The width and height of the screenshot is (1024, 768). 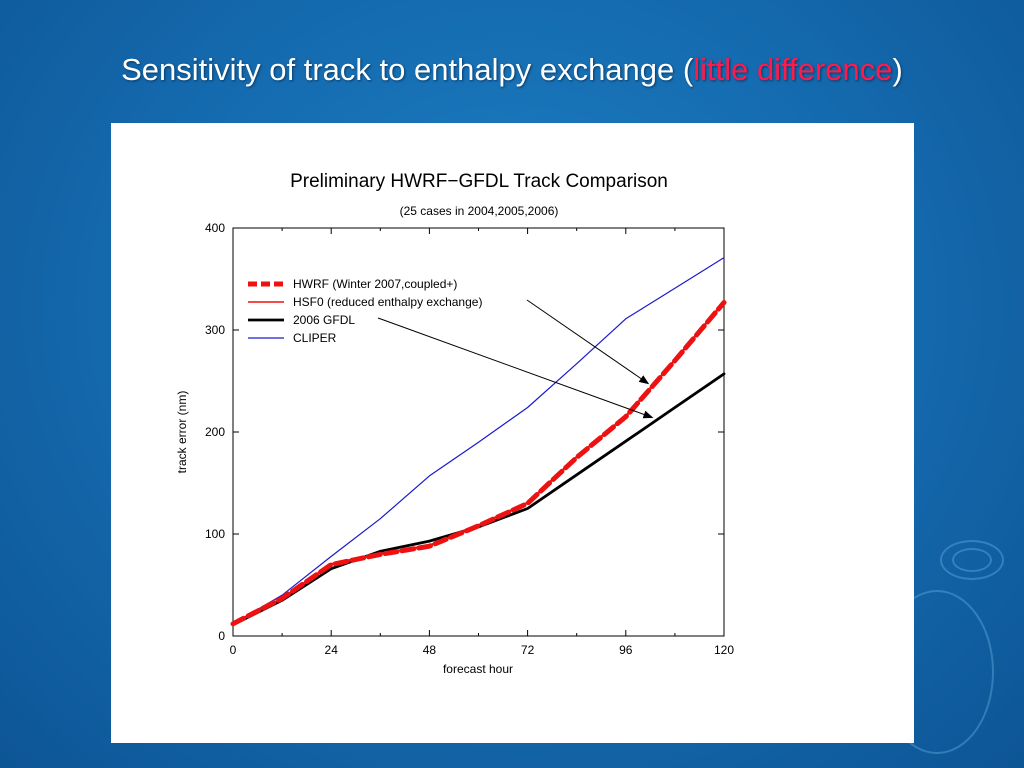 What do you see at coordinates (387, 302) in the screenshot?
I see `legend-label-hsf0: HSF0 (reduced enthalpy exchange)` at bounding box center [387, 302].